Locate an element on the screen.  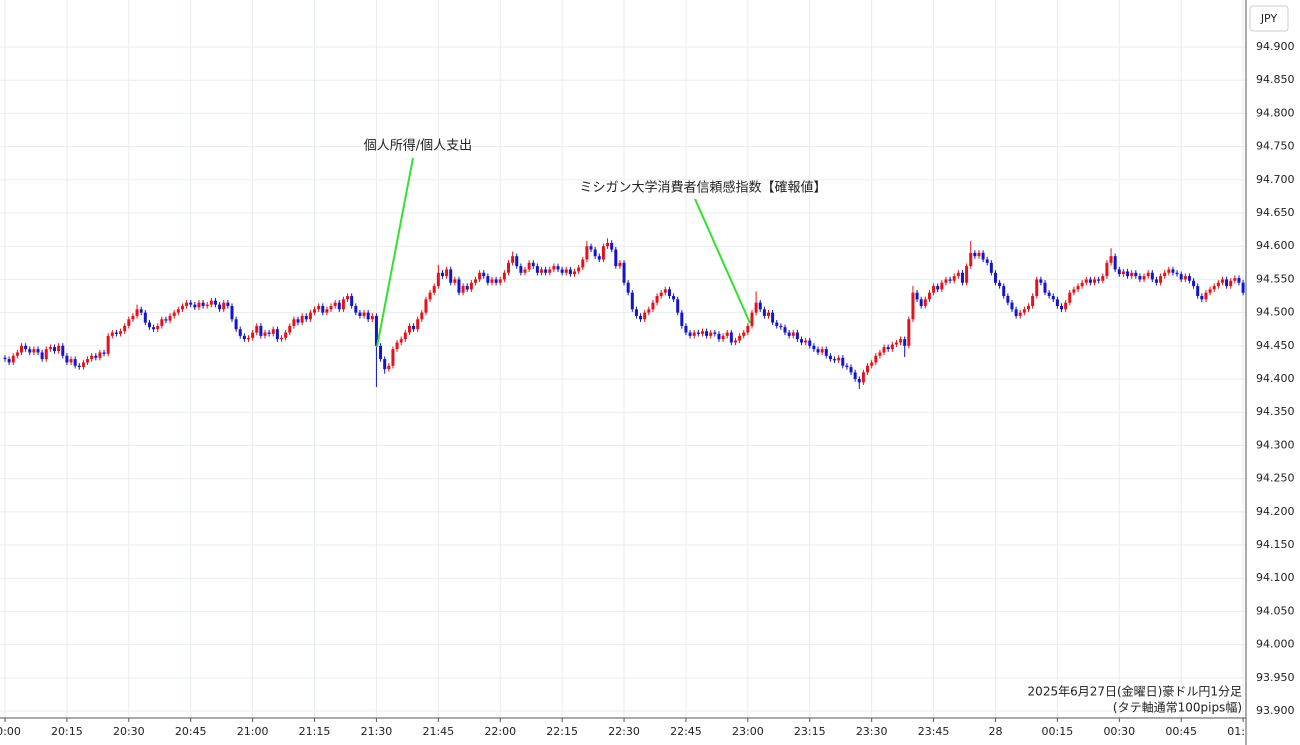
x-tick-label: 23:30 is located at coordinates (872, 731).